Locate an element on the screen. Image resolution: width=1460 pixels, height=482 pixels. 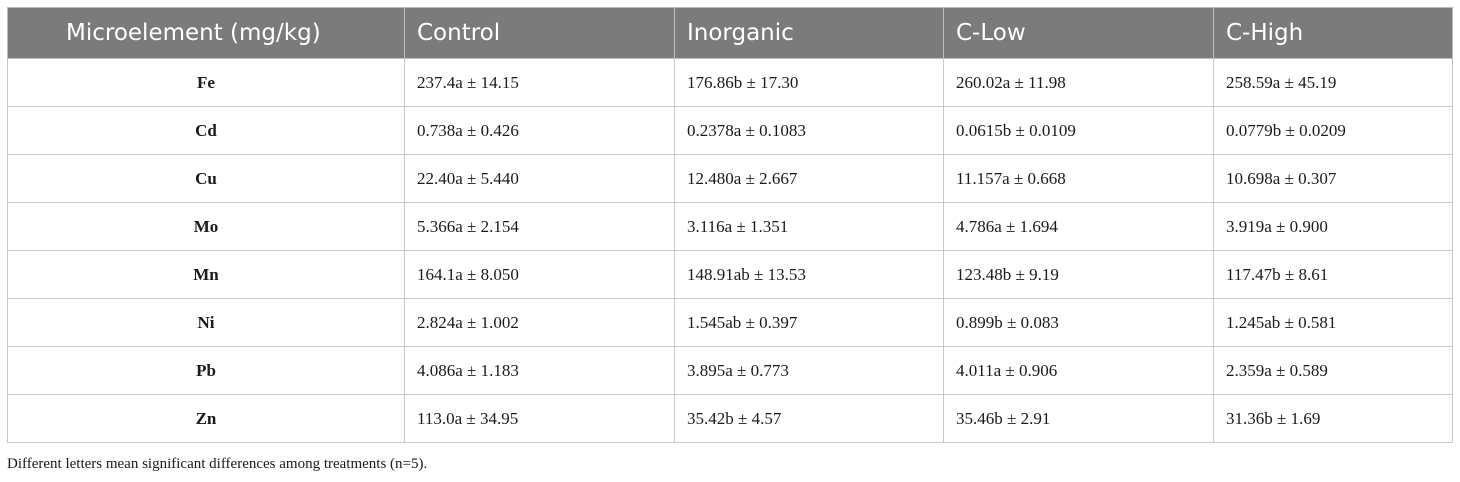
value-cell: 113.0a ± 34.95 is located at coordinates (539, 418).